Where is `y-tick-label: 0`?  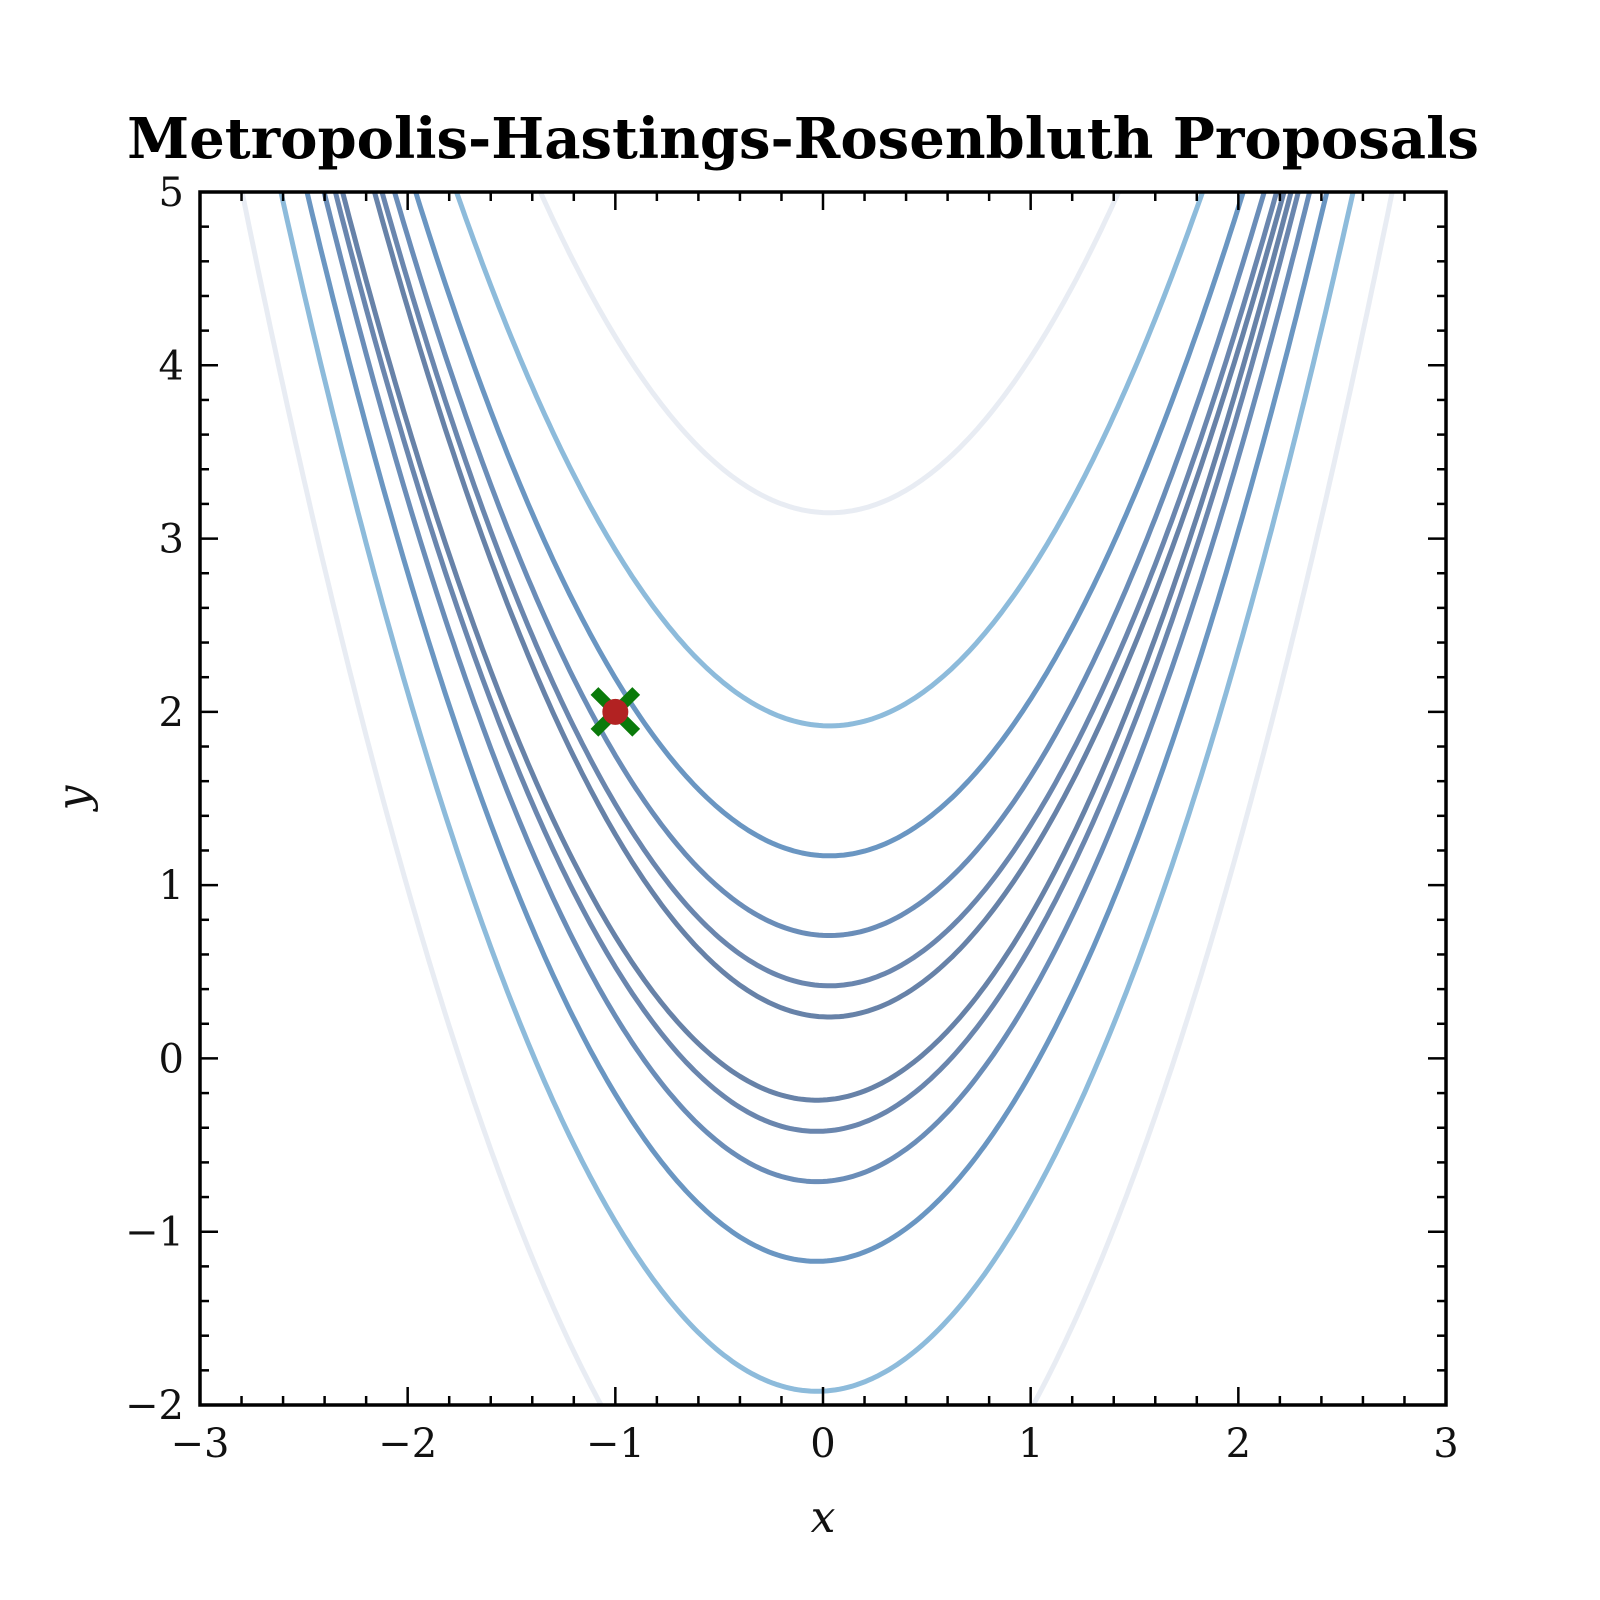
y-tick-label: 0 is located at coordinates (171, 1059).